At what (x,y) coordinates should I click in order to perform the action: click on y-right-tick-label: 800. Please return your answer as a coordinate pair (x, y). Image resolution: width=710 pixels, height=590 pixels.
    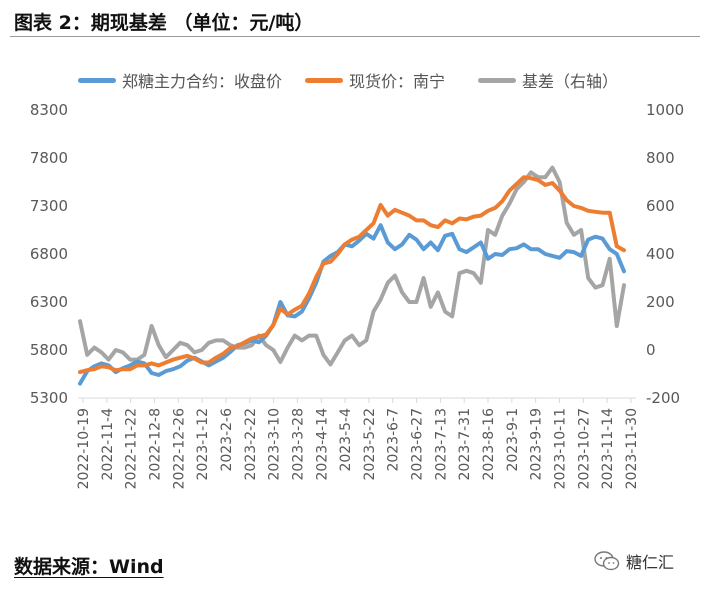
    Looking at the image, I should click on (660, 158).